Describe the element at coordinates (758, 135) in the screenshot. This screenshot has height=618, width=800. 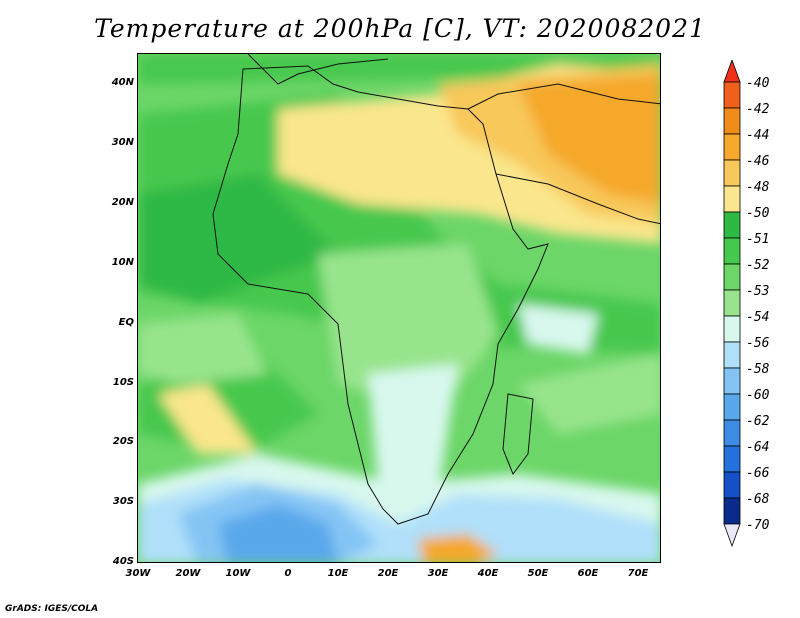
I see `colorbar-label: -44` at that location.